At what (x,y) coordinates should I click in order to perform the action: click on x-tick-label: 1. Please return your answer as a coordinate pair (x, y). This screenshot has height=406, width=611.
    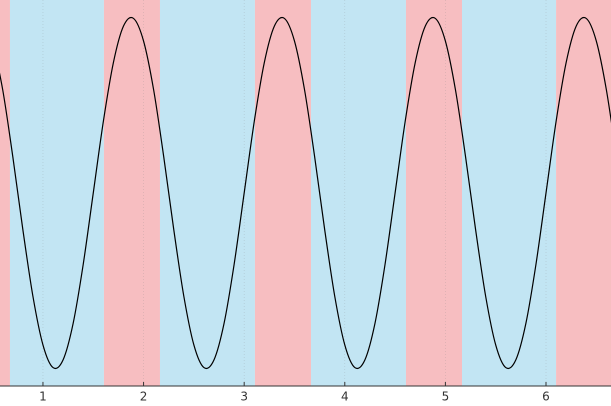
    Looking at the image, I should click on (43, 397).